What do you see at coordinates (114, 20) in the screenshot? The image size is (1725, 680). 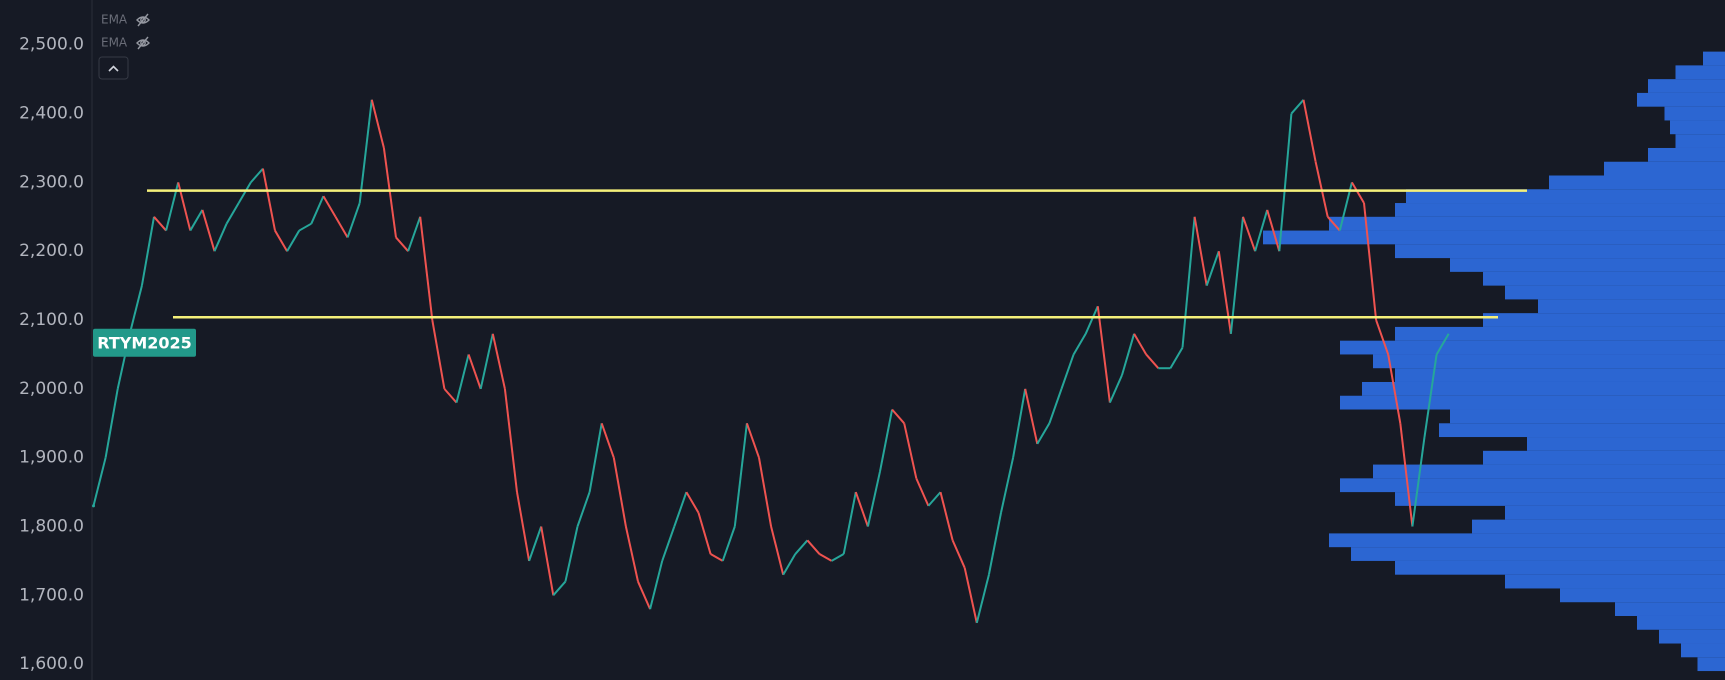 I see `indicator-label: EMA` at bounding box center [114, 20].